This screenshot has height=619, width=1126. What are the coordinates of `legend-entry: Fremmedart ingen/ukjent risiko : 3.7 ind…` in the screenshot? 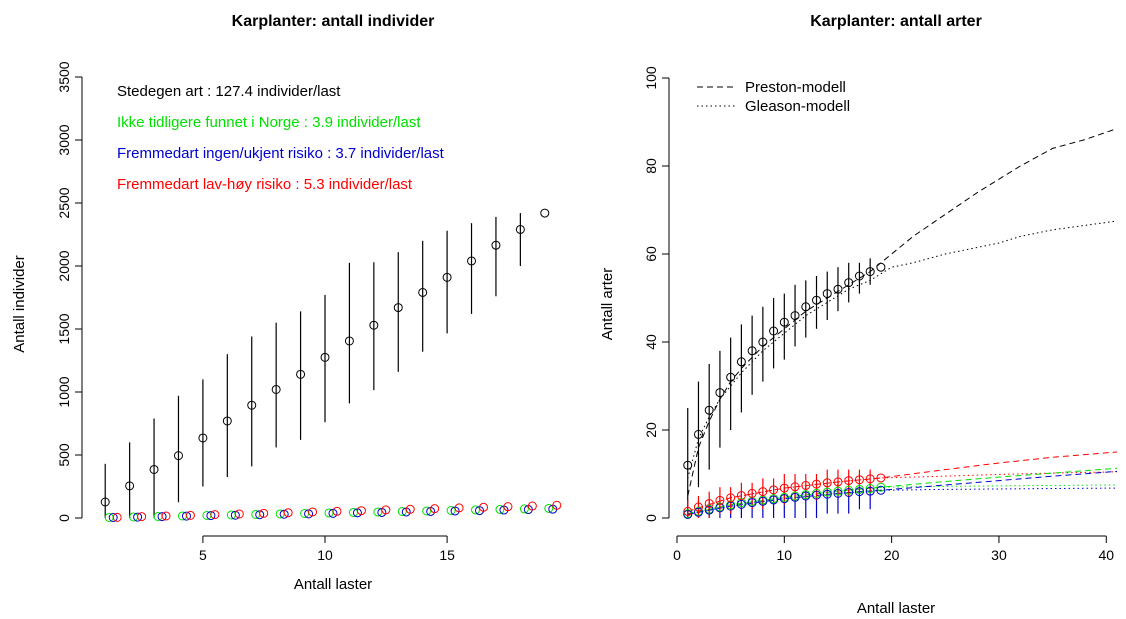 It's located at (281, 153).